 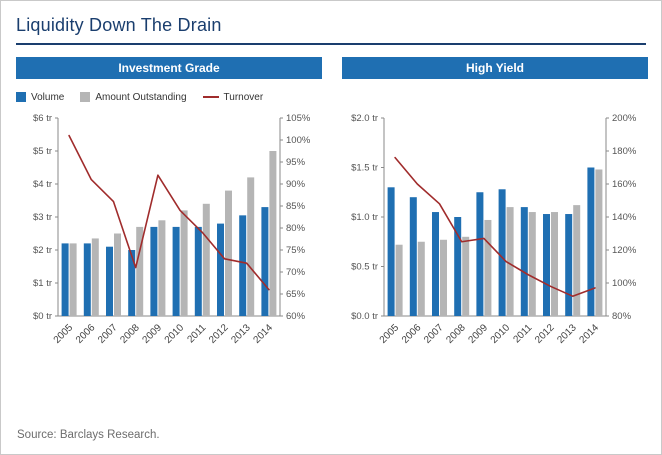 What do you see at coordinates (624, 184) in the screenshot?
I see `svg-text: 160%` at bounding box center [624, 184].